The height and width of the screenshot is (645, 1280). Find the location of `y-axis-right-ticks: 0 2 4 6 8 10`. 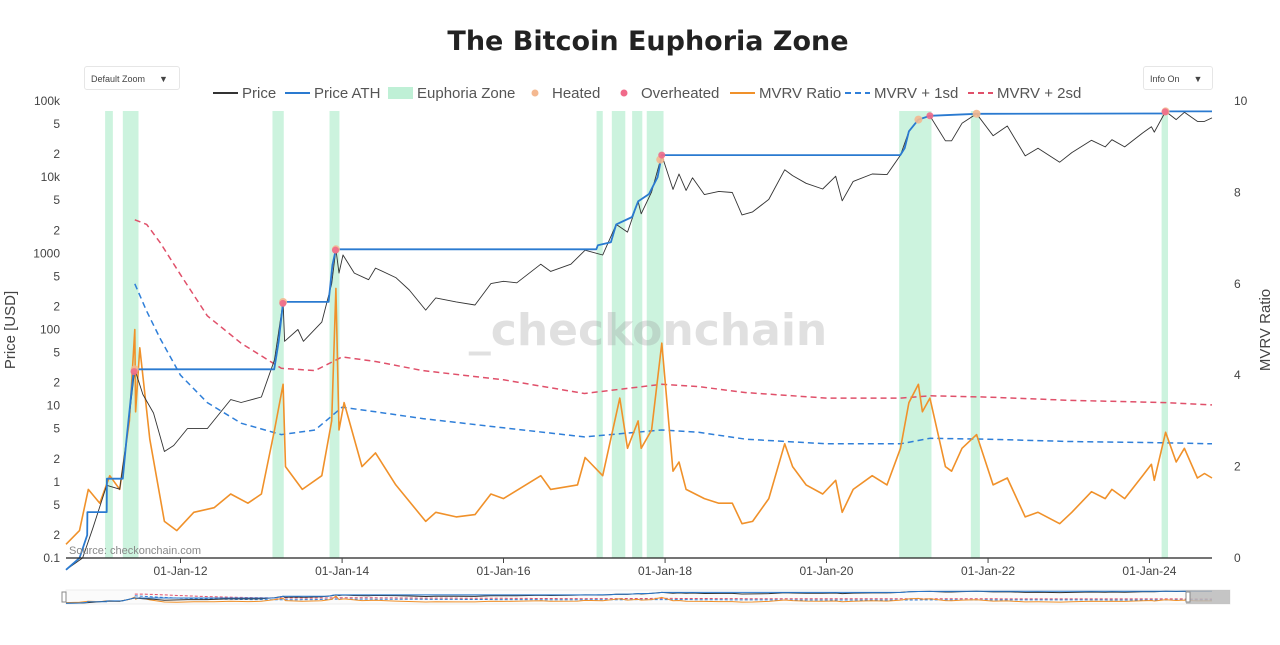

y-axis-right-ticks: 0 2 4 6 8 10 is located at coordinates (1241, 329).